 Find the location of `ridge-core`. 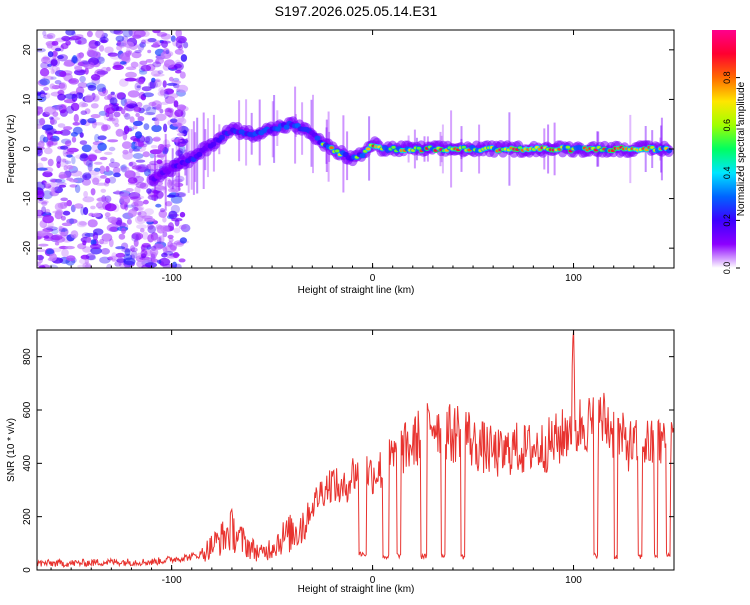

ridge-core is located at coordinates (568, 147).